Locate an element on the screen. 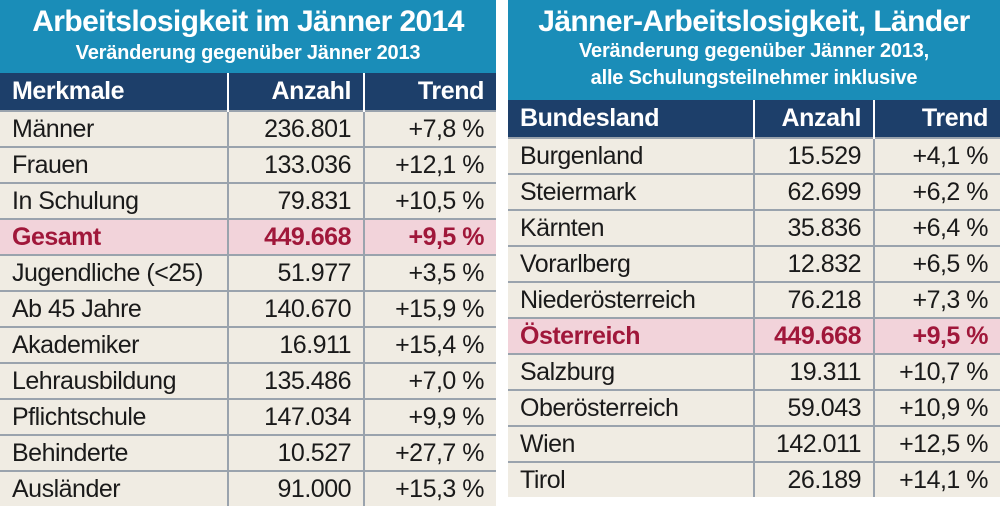 Image resolution: width=1000 pixels, height=506 pixels. row-trend: +3,5 % is located at coordinates (429, 272).